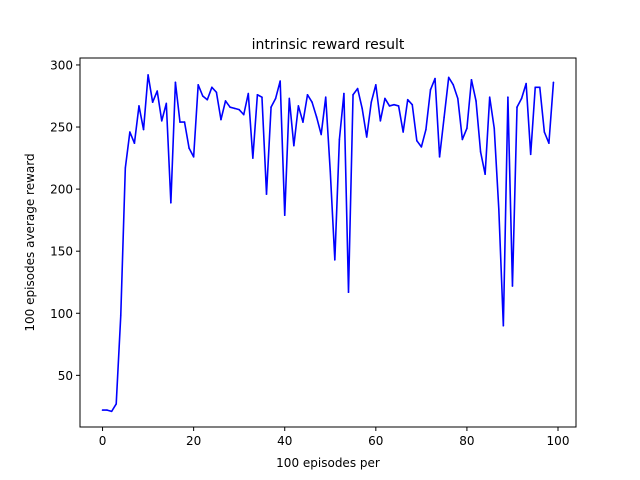 This screenshot has height=480, width=640. I want to click on y-tick-label: 200, so click(61, 190).